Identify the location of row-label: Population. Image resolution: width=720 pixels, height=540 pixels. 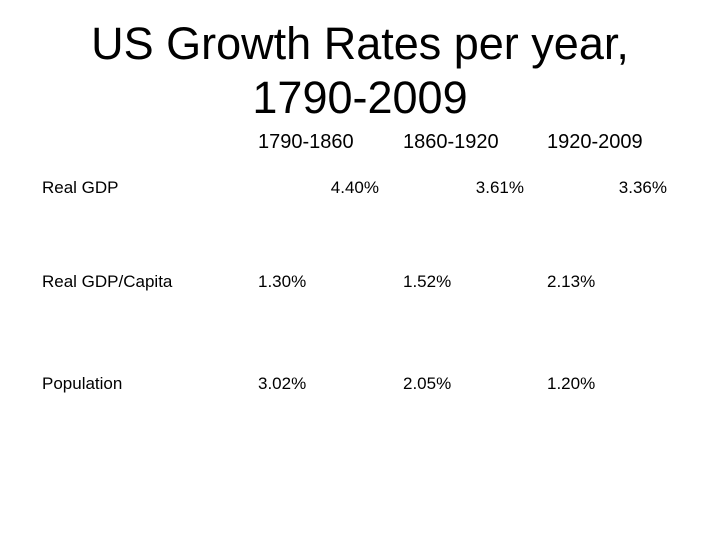
(82, 383).